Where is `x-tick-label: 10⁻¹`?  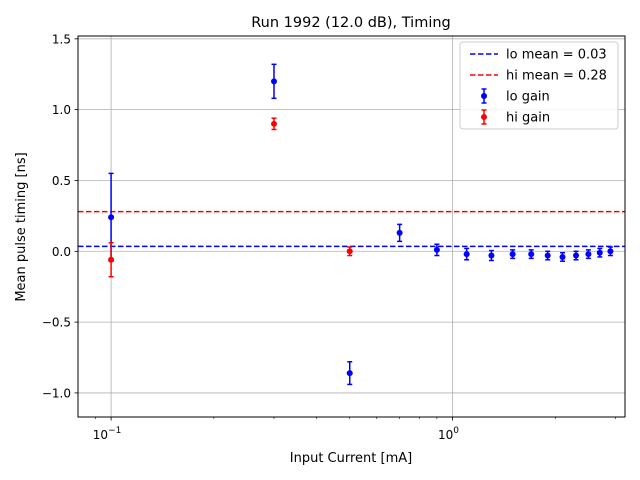 x-tick-label: 10⁻¹ is located at coordinates (107, 434).